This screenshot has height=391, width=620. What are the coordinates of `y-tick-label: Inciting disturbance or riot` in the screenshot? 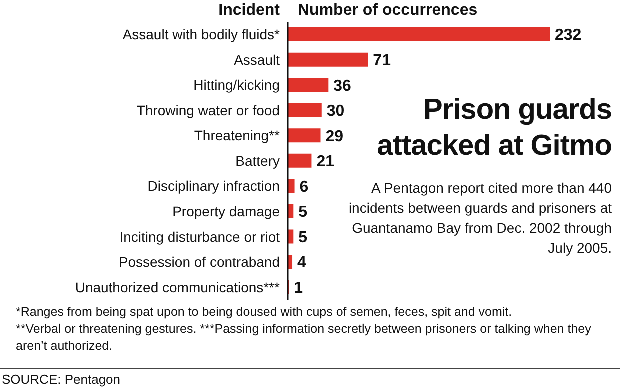 It's located at (200, 236).